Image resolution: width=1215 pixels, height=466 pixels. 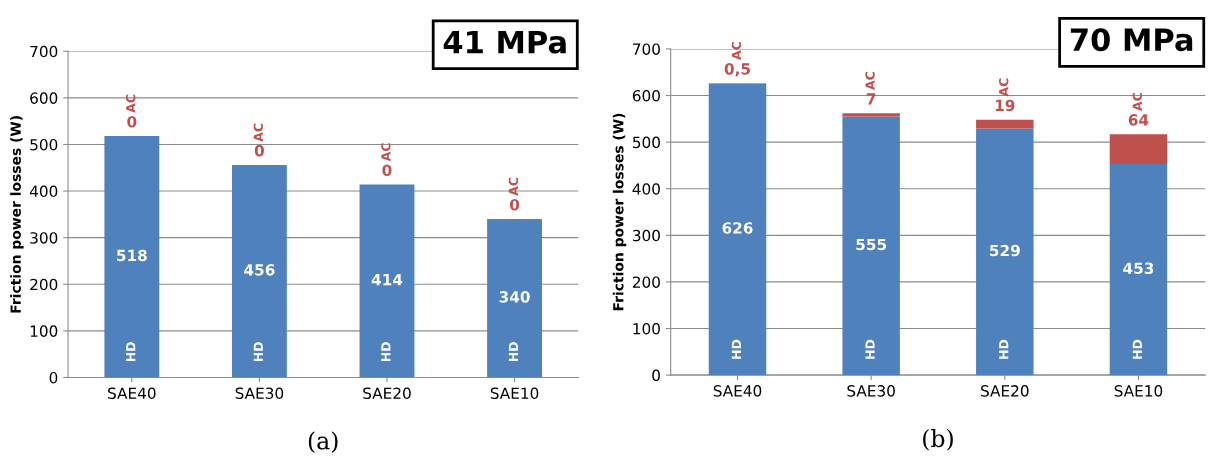 I want to click on data-label: 529, so click(x=1005, y=250).